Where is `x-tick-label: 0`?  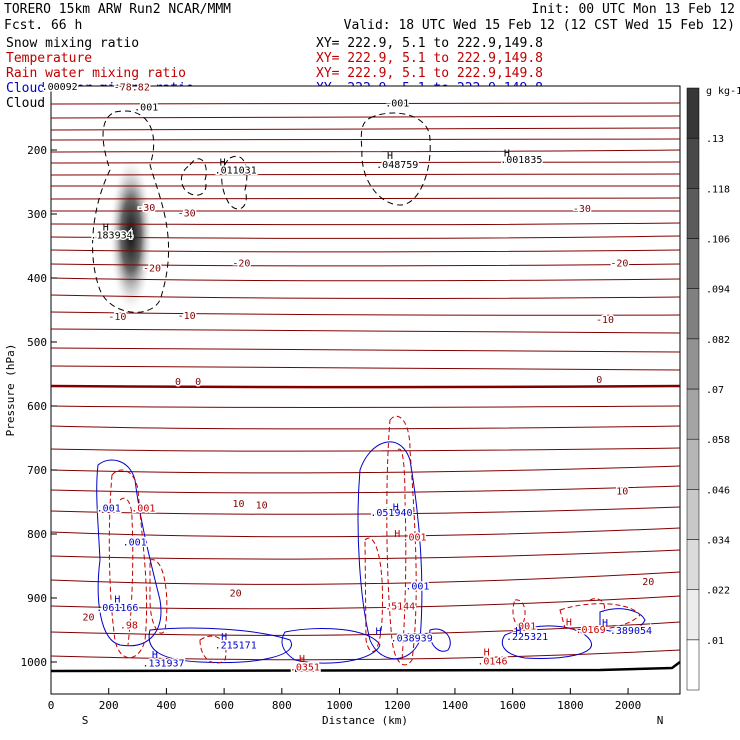
x-tick-label: 0 is located at coordinates (51, 705).